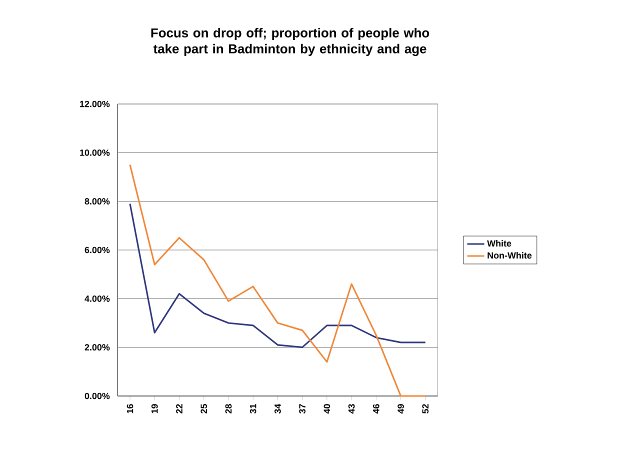 The width and height of the screenshot is (637, 452). I want to click on y-tick-label: 12.00%, so click(95, 104).